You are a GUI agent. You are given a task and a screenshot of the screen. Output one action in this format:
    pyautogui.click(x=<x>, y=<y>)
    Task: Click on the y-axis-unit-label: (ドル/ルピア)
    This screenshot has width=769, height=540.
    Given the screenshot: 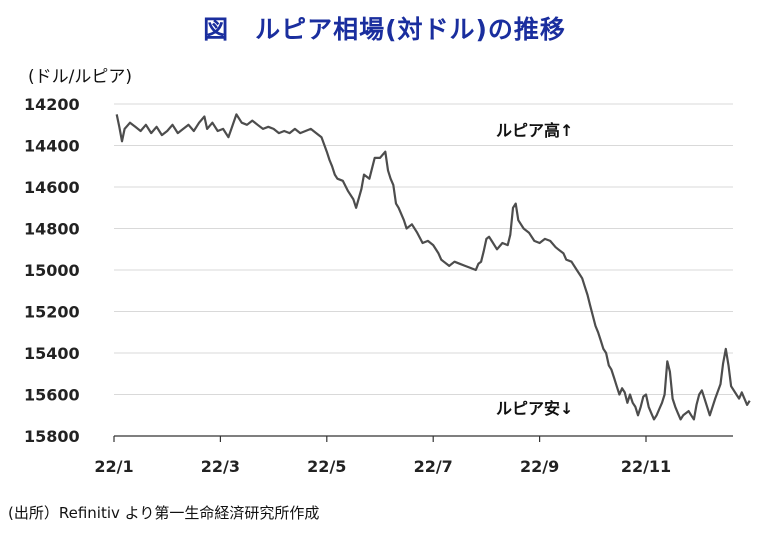 What is the action you would take?
    pyautogui.click(x=80, y=77)
    